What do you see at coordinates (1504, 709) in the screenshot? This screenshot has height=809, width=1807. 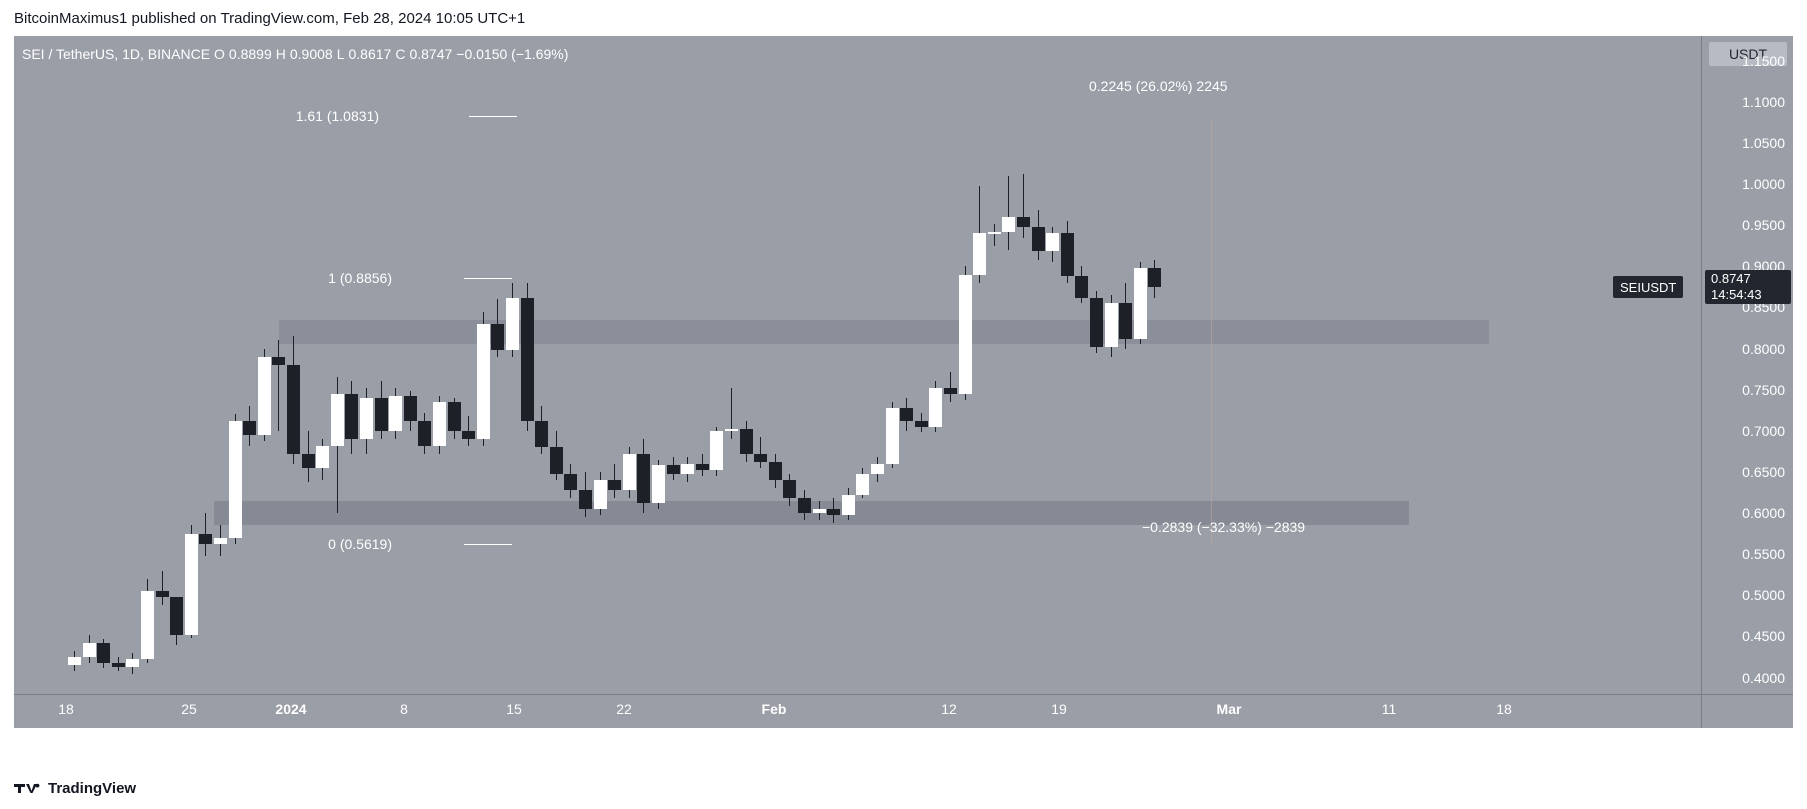 I see `time-tick: 18` at bounding box center [1504, 709].